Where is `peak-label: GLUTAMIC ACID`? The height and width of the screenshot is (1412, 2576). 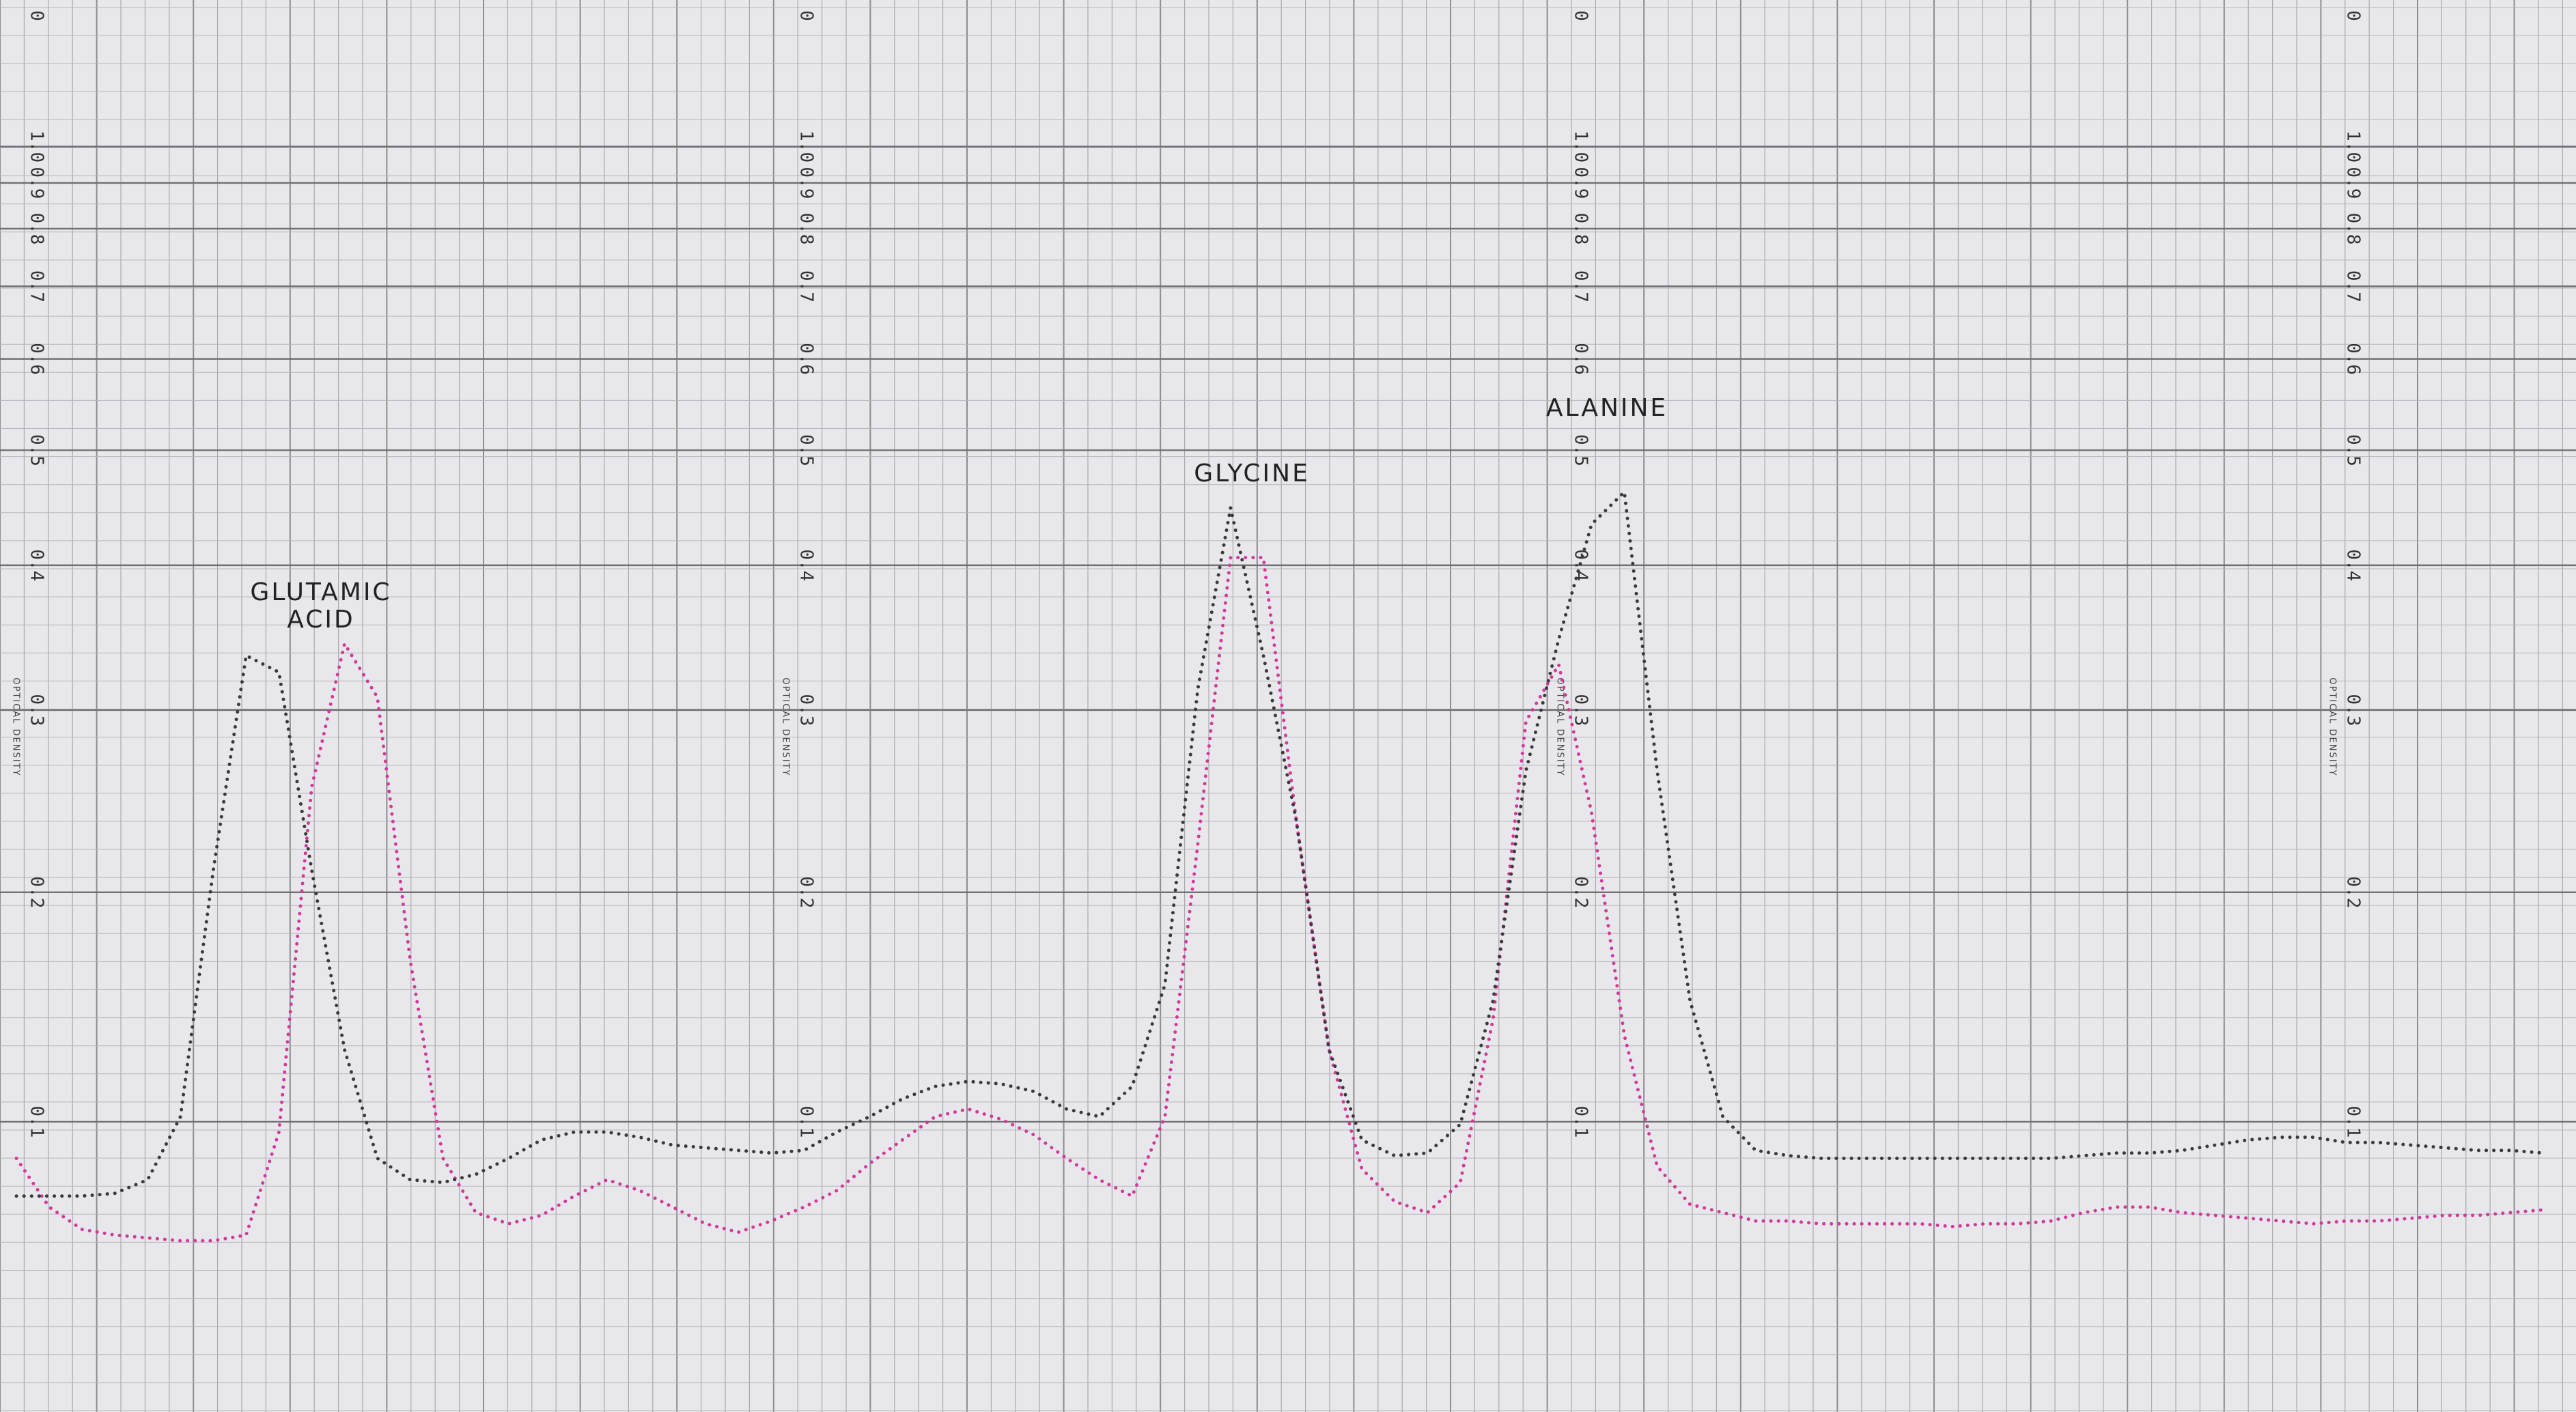
peak-label: GLUTAMIC ACID is located at coordinates (321, 606).